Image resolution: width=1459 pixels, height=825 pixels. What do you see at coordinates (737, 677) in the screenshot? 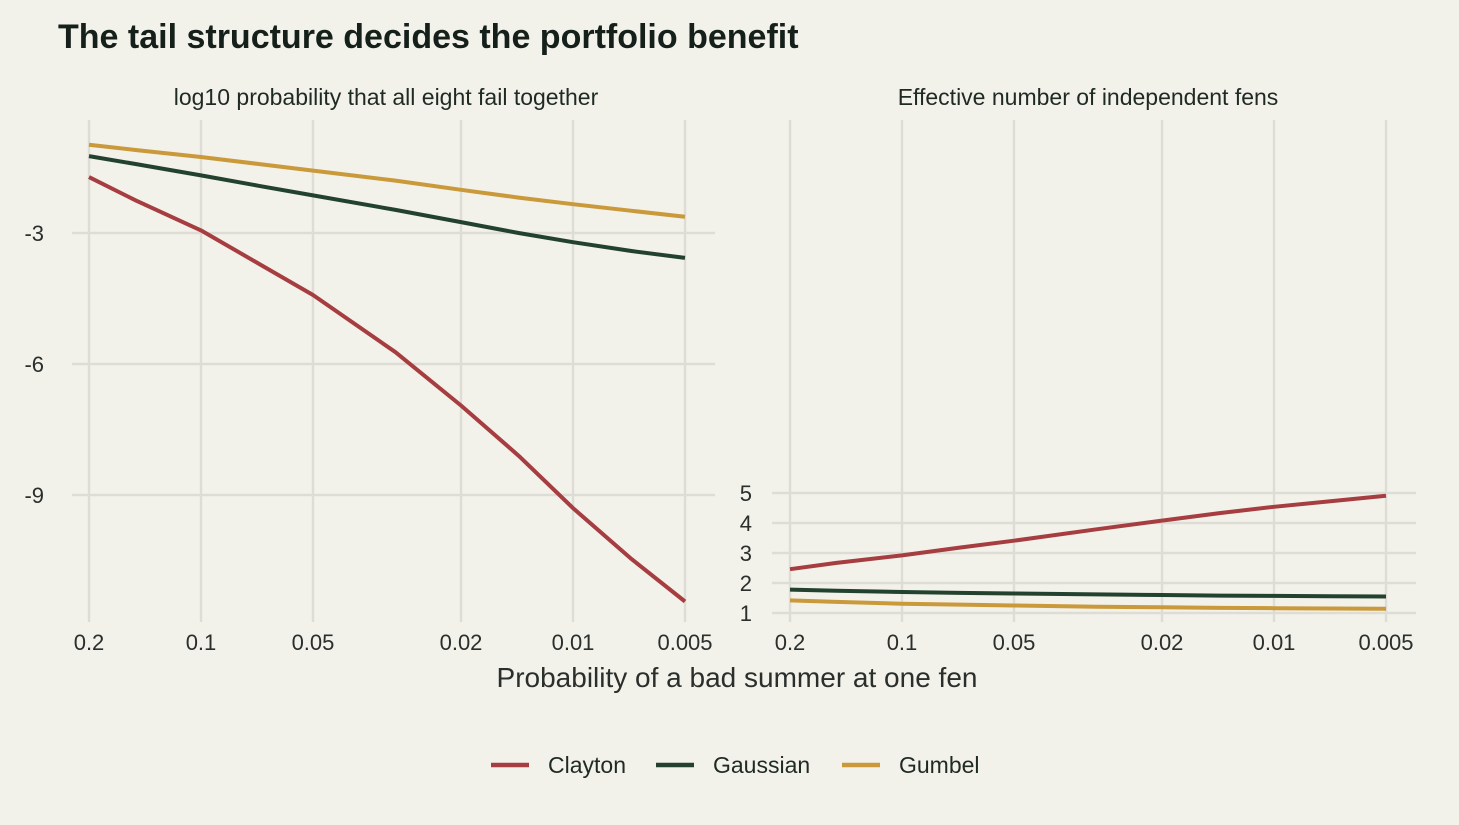
I see `x-axis-label: Probability of a bad summer at one fen` at bounding box center [737, 677].